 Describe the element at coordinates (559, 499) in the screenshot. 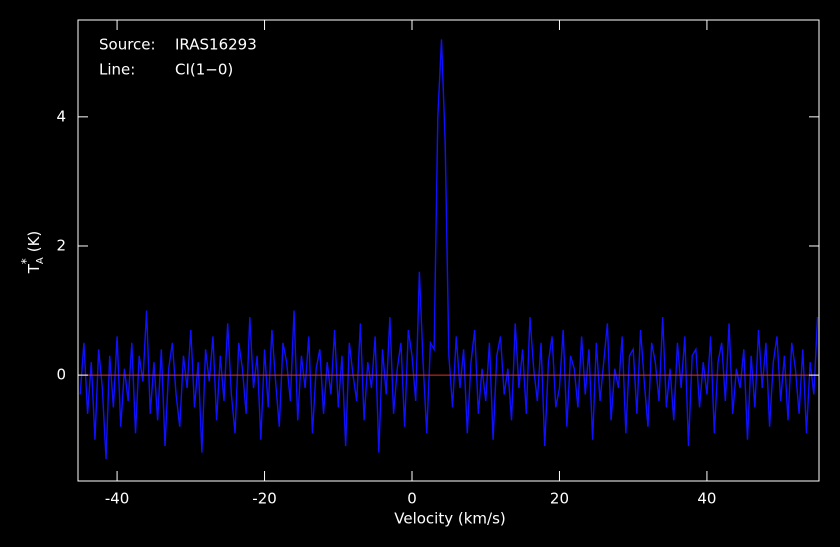

I see `x-tick-label: 20` at that location.